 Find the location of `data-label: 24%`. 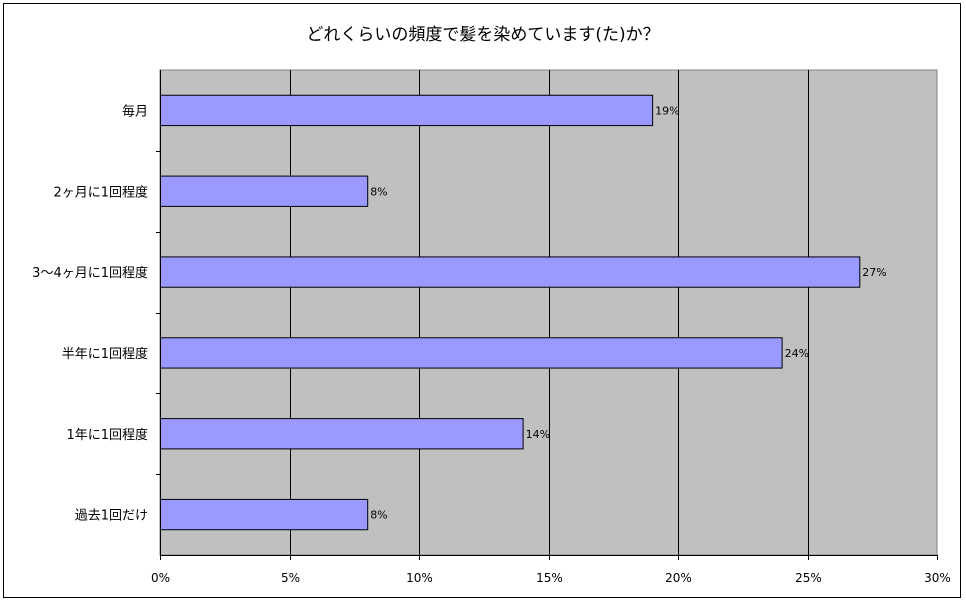

data-label: 24% is located at coordinates (797, 353).